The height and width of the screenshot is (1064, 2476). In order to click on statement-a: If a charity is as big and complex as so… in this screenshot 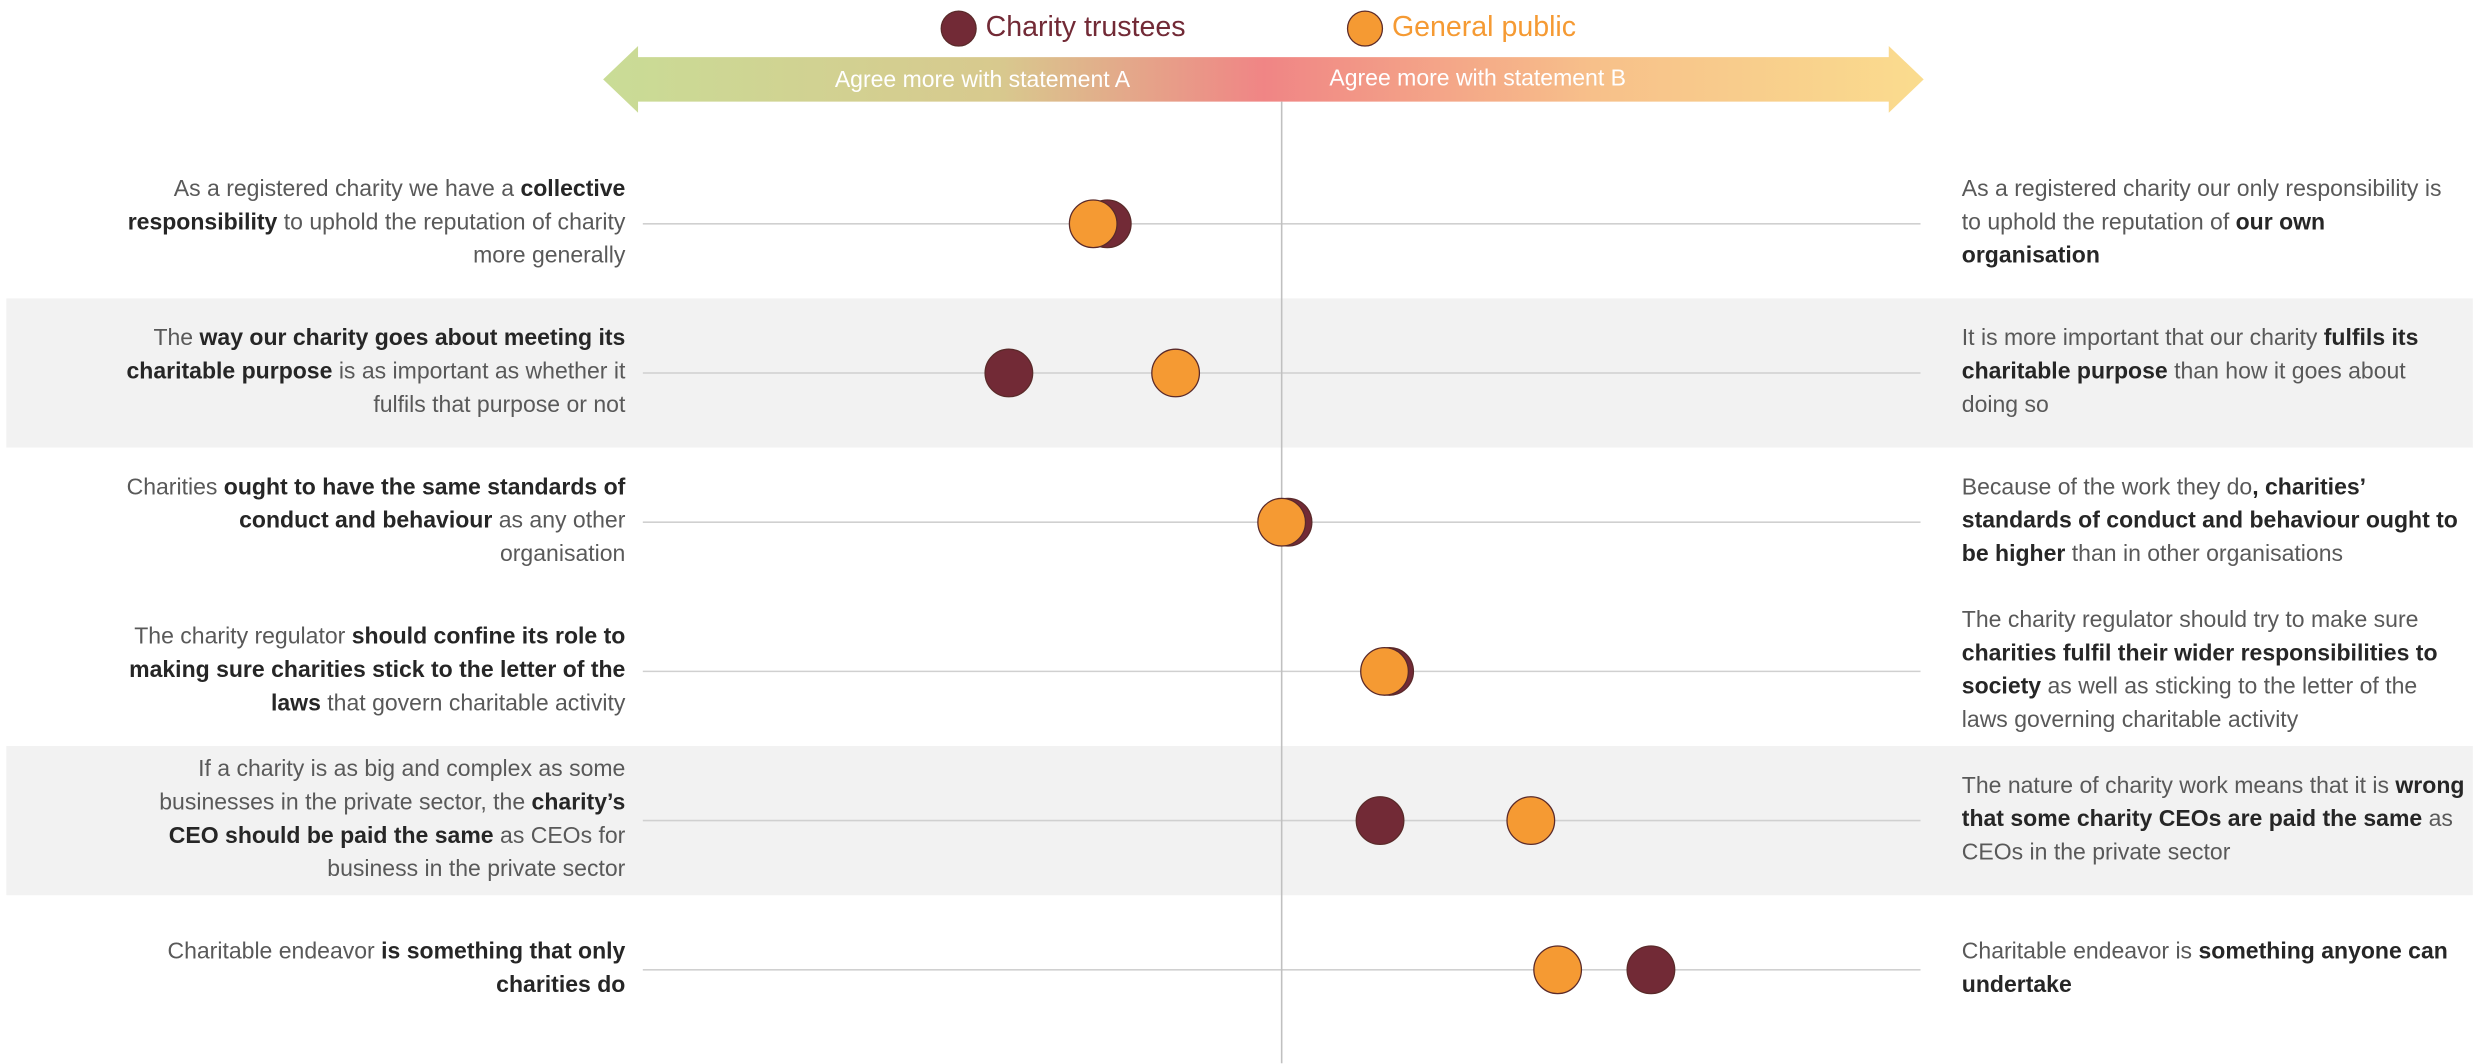, I will do `click(371, 820)`.